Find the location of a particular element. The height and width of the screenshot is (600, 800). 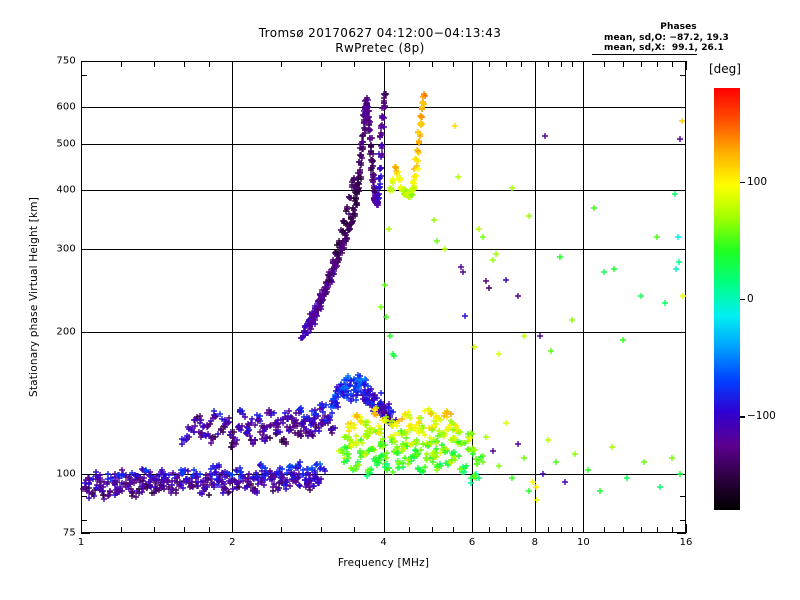

x-axis-tick-label: 16 is located at coordinates (686, 542).